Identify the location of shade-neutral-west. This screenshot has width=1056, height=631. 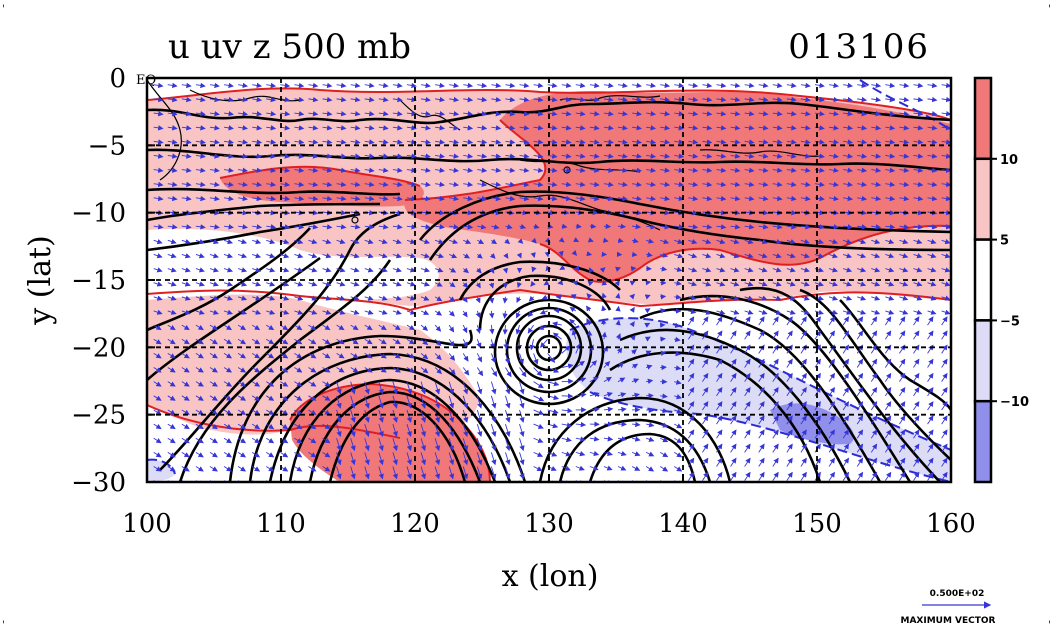
(293, 264).